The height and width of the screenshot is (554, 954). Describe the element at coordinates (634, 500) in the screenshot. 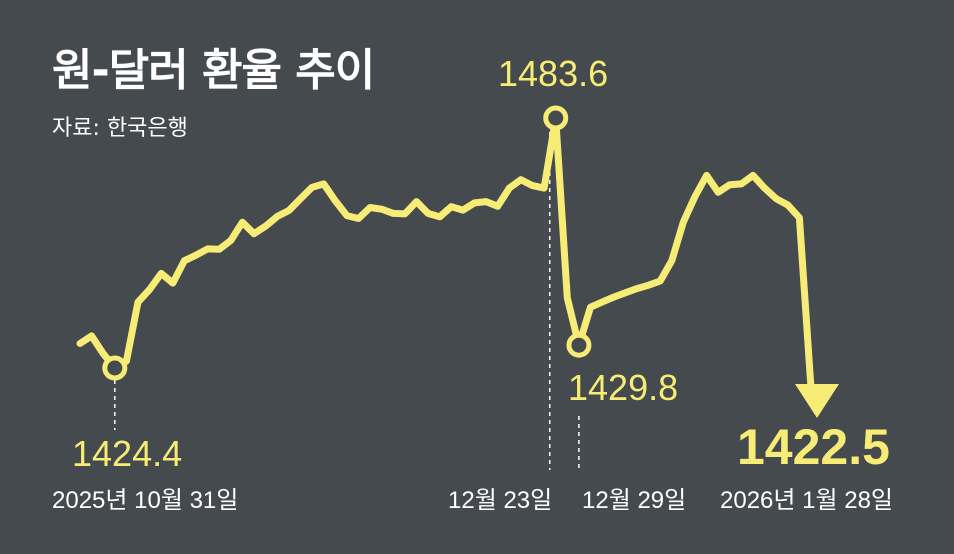

I see `rebound-date-label: 12월 29일` at that location.